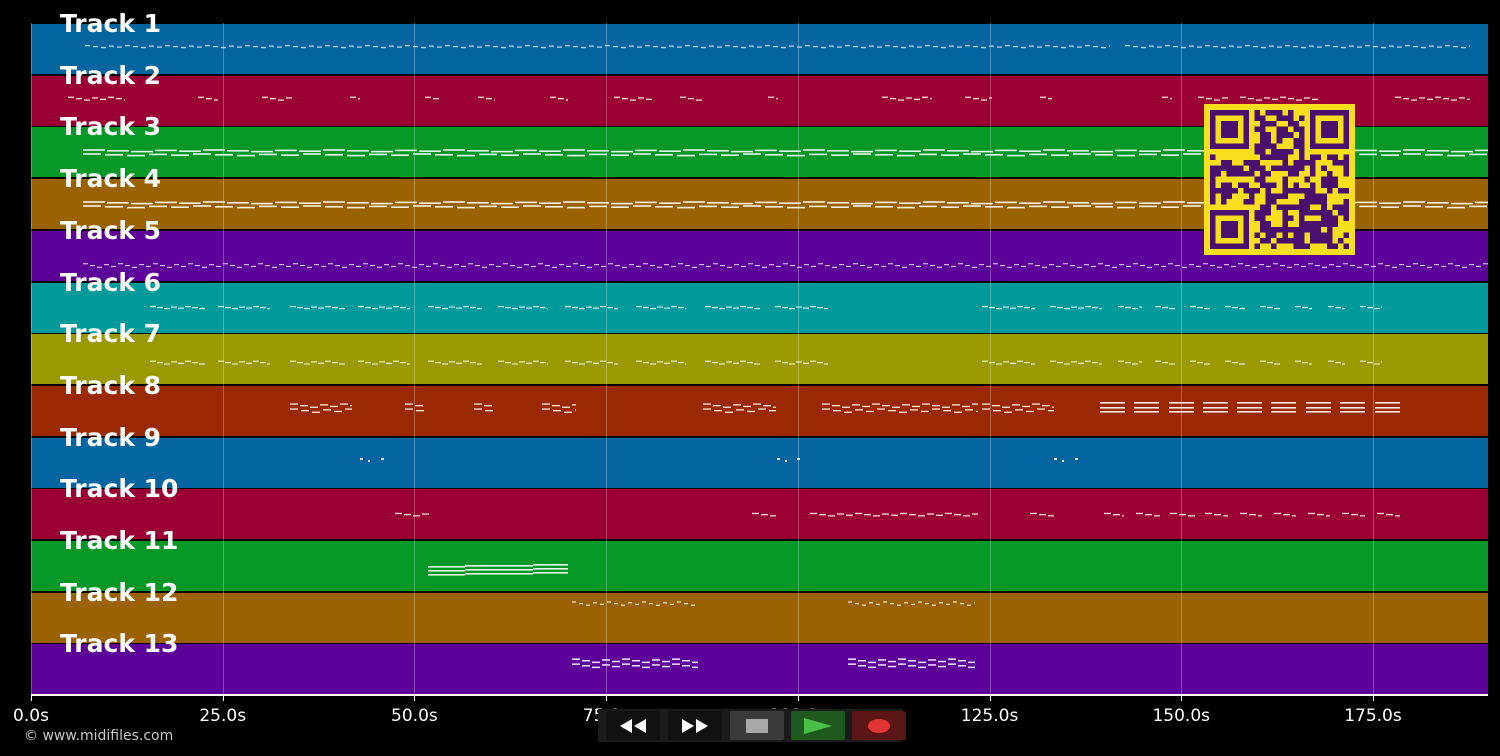  Describe the element at coordinates (415, 698) in the screenshot. I see `tick-mark` at that location.